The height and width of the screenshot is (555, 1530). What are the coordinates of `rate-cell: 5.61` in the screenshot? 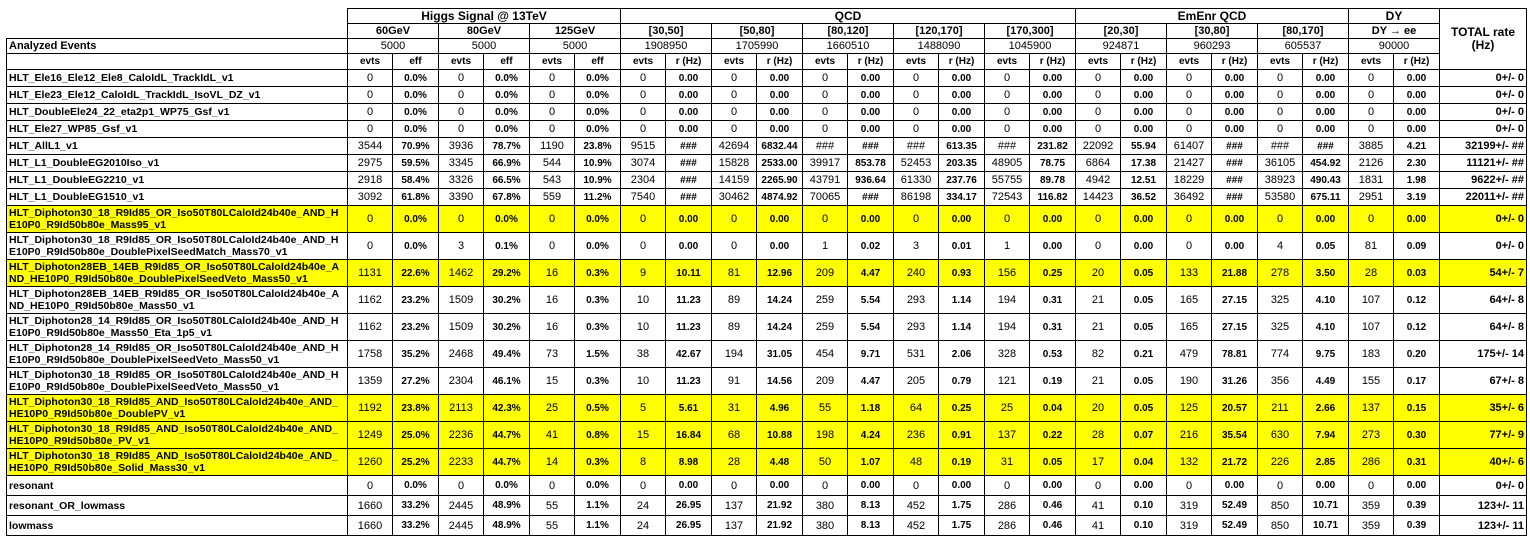 It's located at (688, 408).